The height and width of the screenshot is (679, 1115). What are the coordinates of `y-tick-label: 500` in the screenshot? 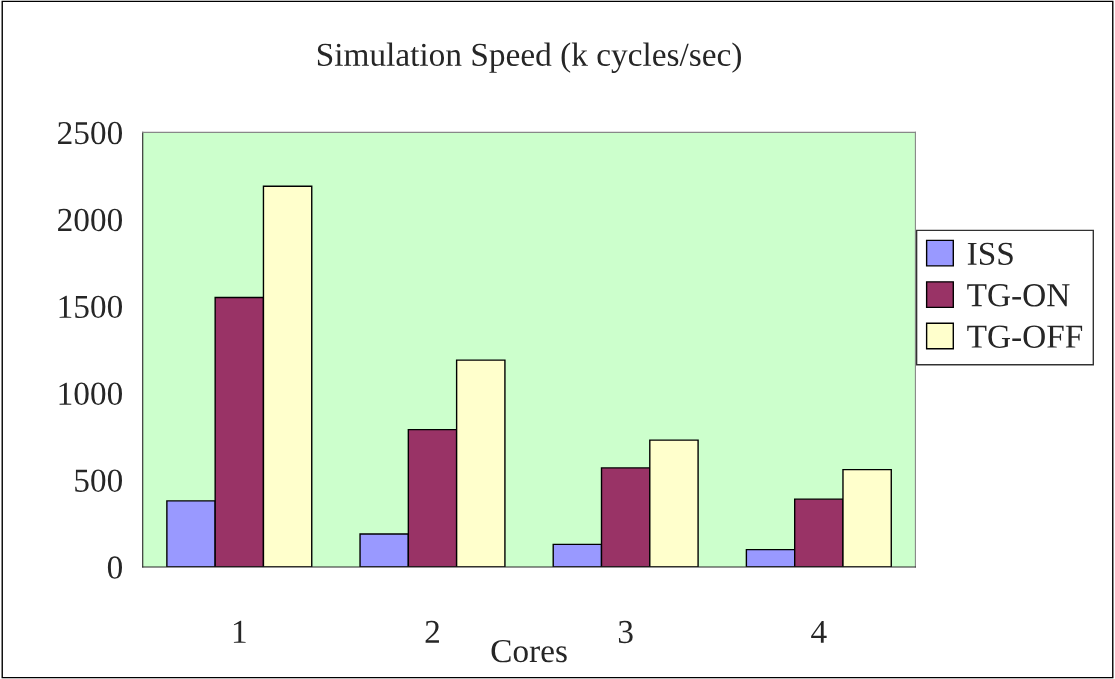 It's located at (98, 480).